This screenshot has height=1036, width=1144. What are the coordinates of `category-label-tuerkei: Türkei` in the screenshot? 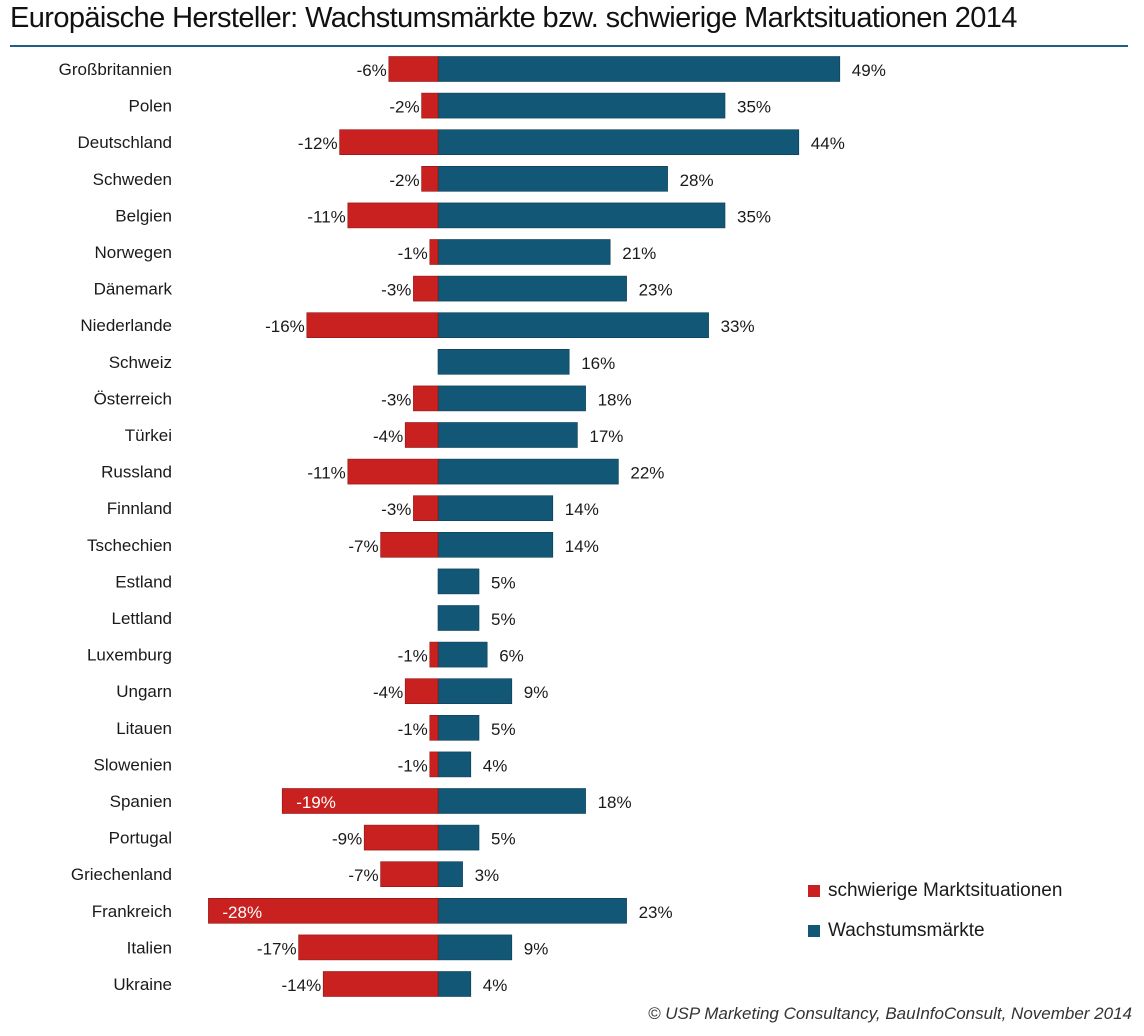 It's located at (148, 435).